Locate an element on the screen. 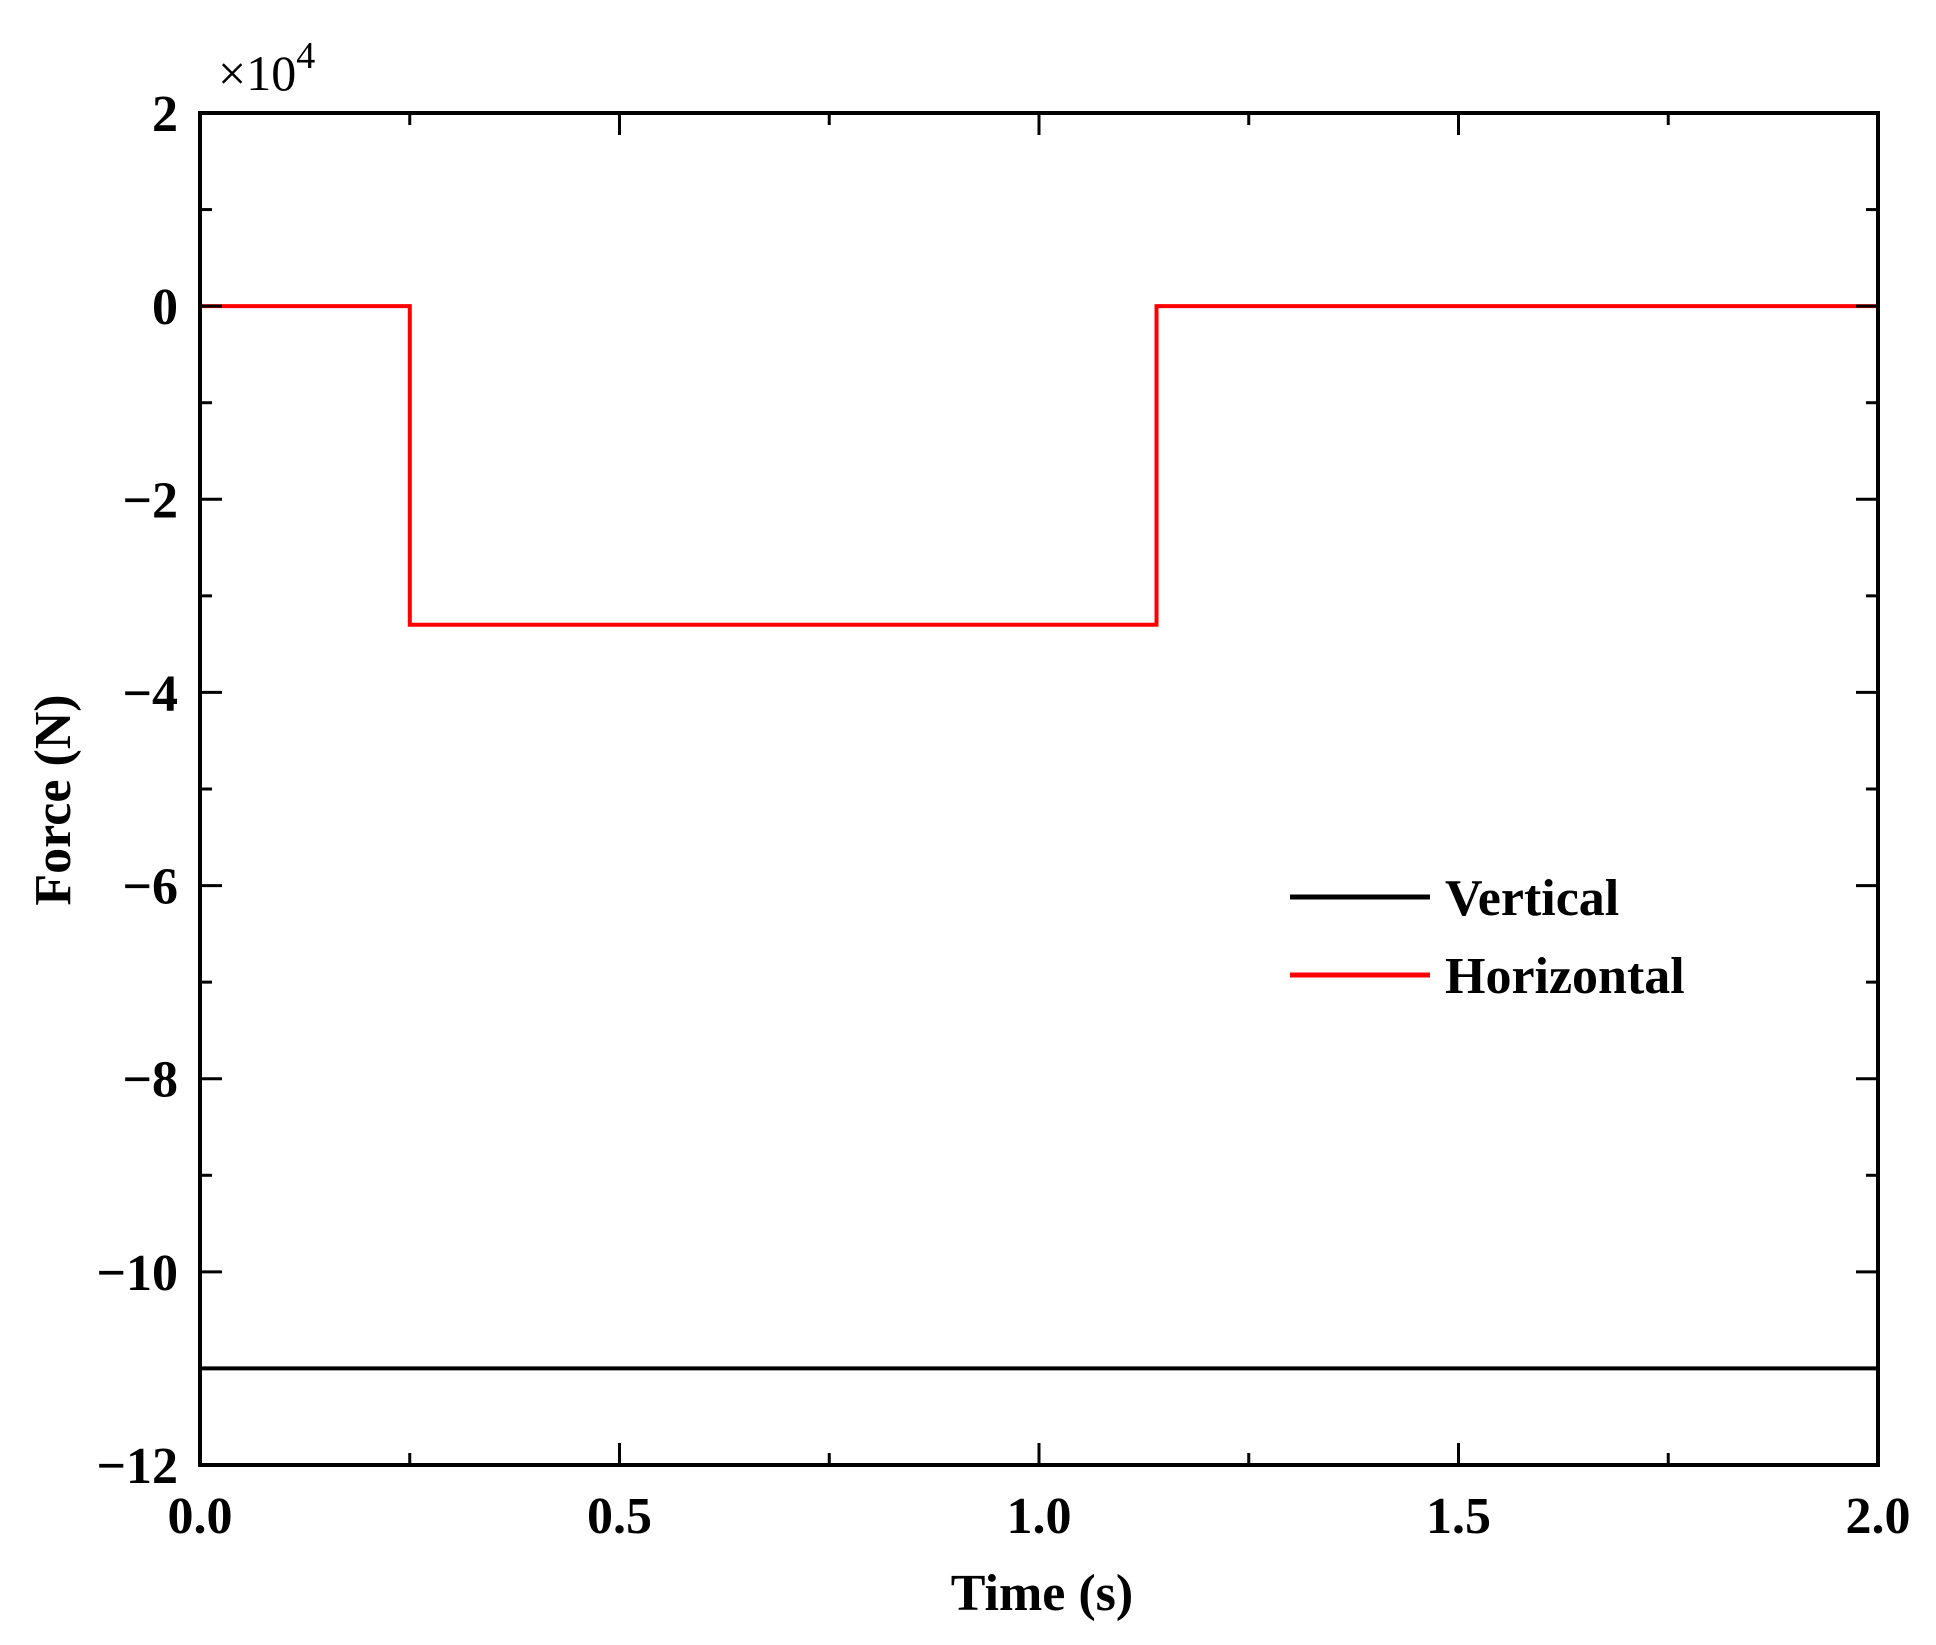 This screenshot has height=1645, width=1936. y-tick-label: 0 is located at coordinates (165, 307).